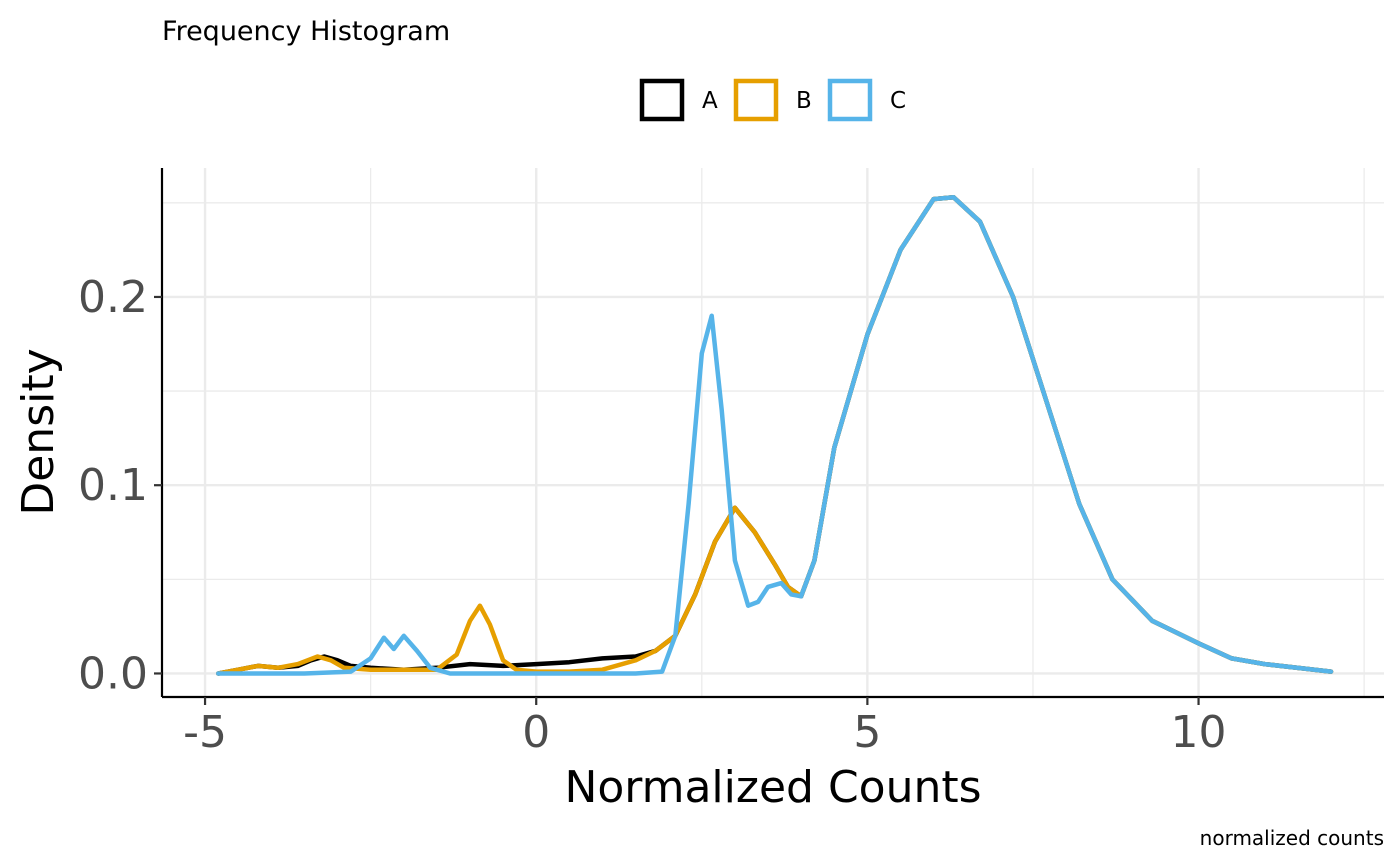  I want to click on x-axis-label: Normalized Counts, so click(772, 787).